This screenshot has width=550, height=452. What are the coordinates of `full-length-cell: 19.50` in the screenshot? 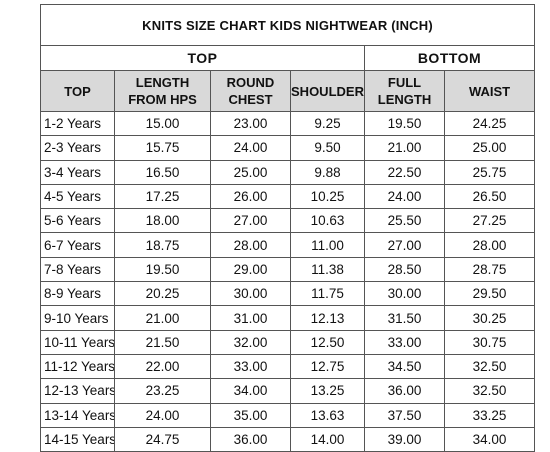 It's located at (404, 123).